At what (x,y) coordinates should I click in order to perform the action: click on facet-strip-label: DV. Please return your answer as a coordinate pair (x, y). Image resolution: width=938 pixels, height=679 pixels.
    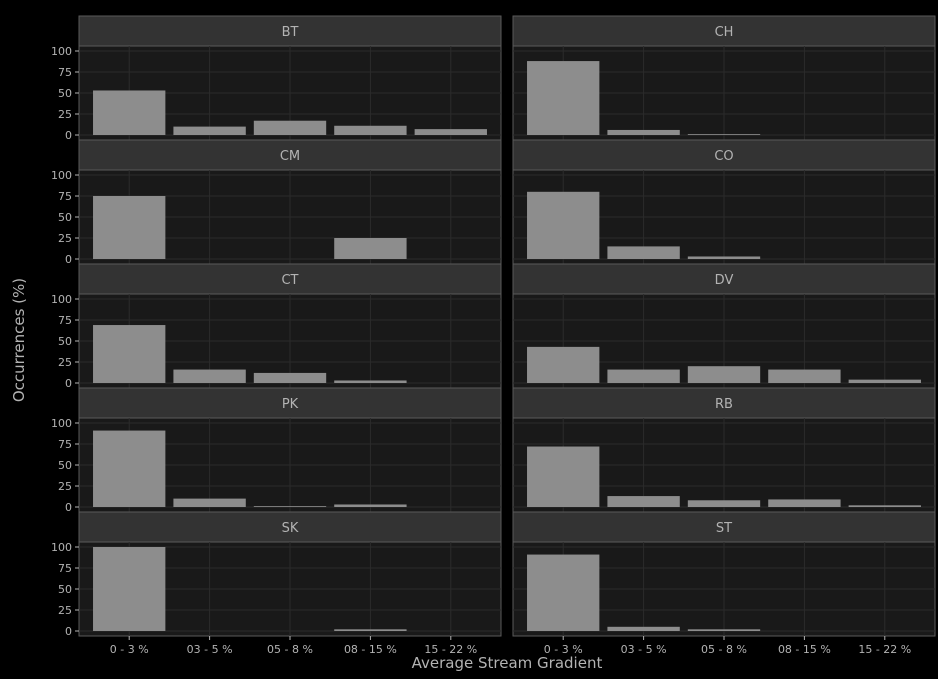
    Looking at the image, I should click on (724, 280).